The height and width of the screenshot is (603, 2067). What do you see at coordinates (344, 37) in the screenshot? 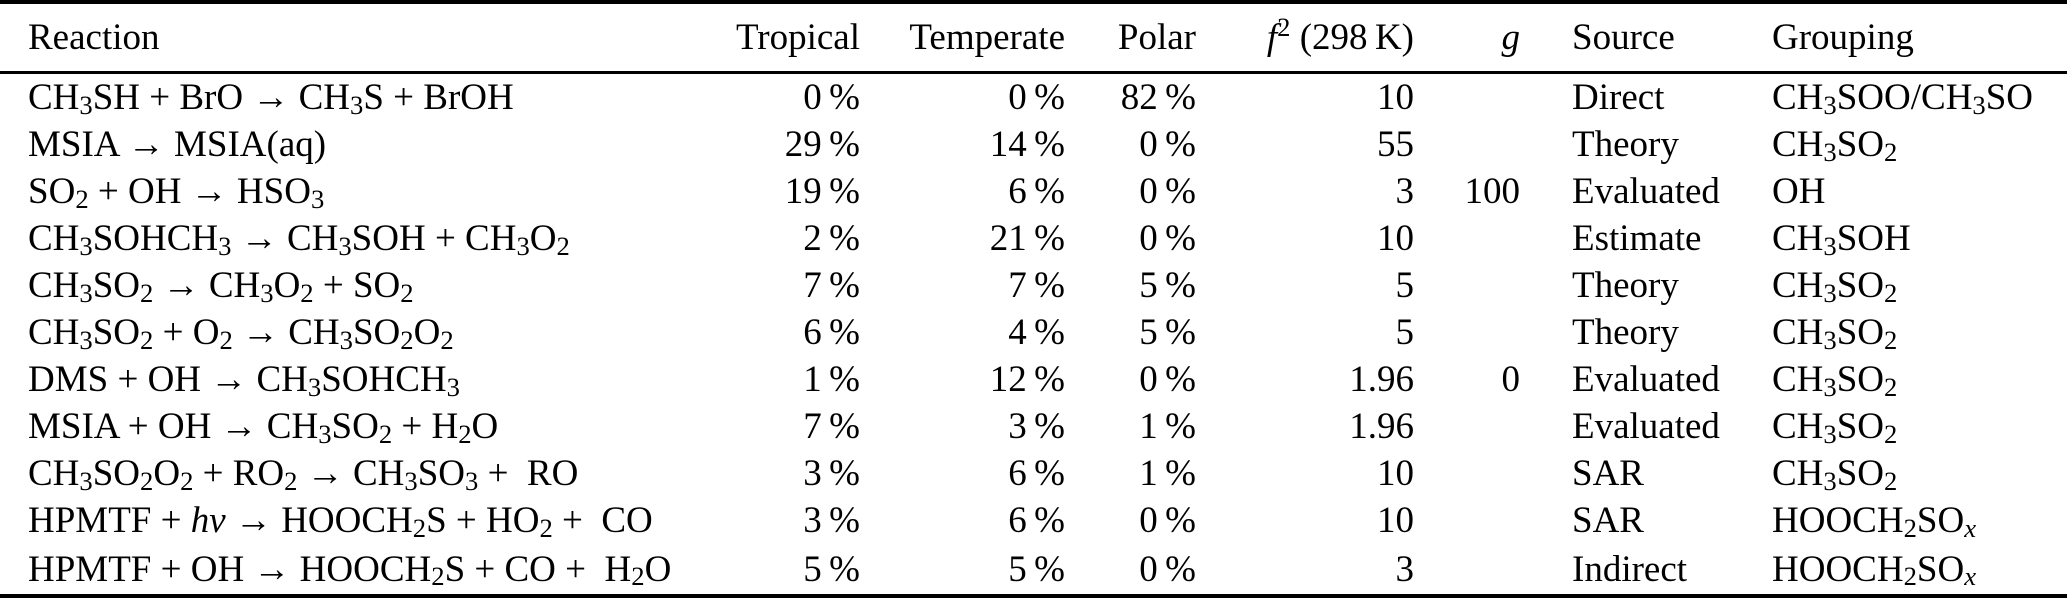
I see `column-header-reaction: Reaction` at bounding box center [344, 37].